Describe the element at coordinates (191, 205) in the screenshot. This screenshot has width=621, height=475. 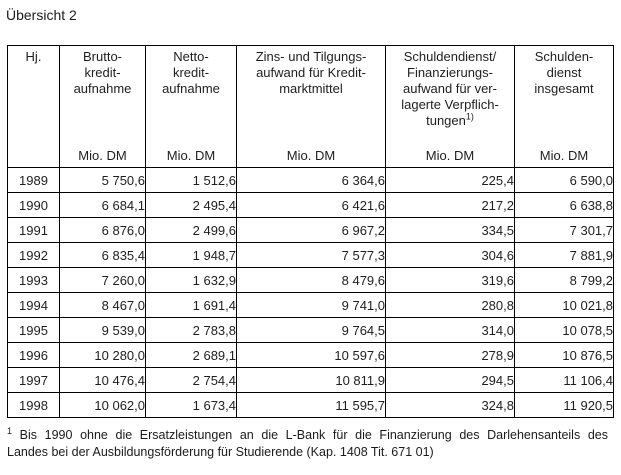
I see `cell-nettokreditaufnahme: 2 495,4` at that location.